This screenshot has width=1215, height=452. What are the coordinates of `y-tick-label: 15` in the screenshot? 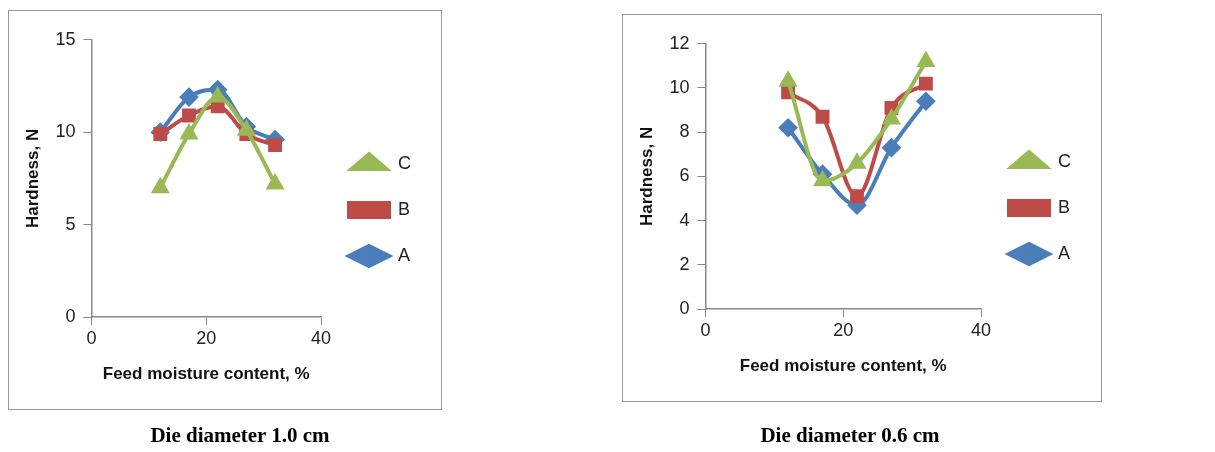 It's located at (65, 38).